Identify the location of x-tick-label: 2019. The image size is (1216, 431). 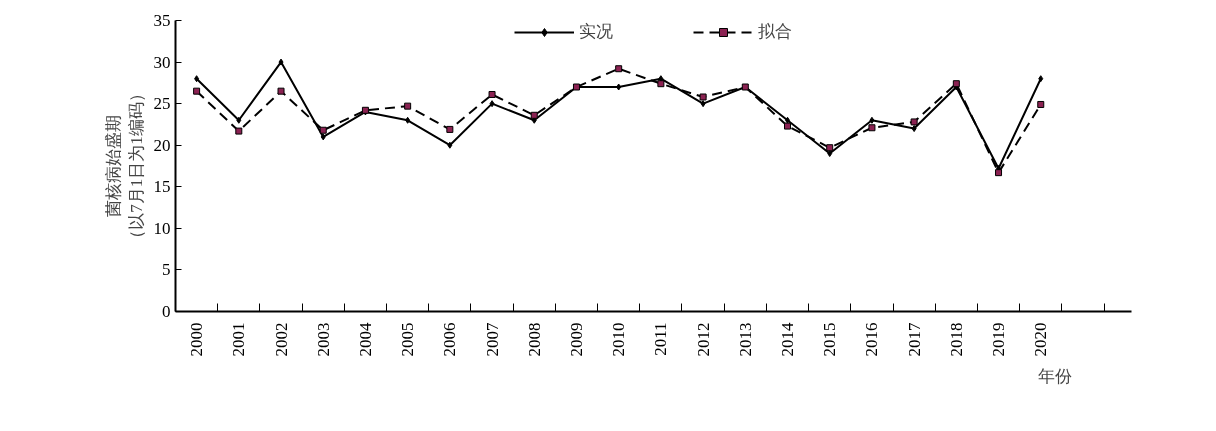
(999, 339).